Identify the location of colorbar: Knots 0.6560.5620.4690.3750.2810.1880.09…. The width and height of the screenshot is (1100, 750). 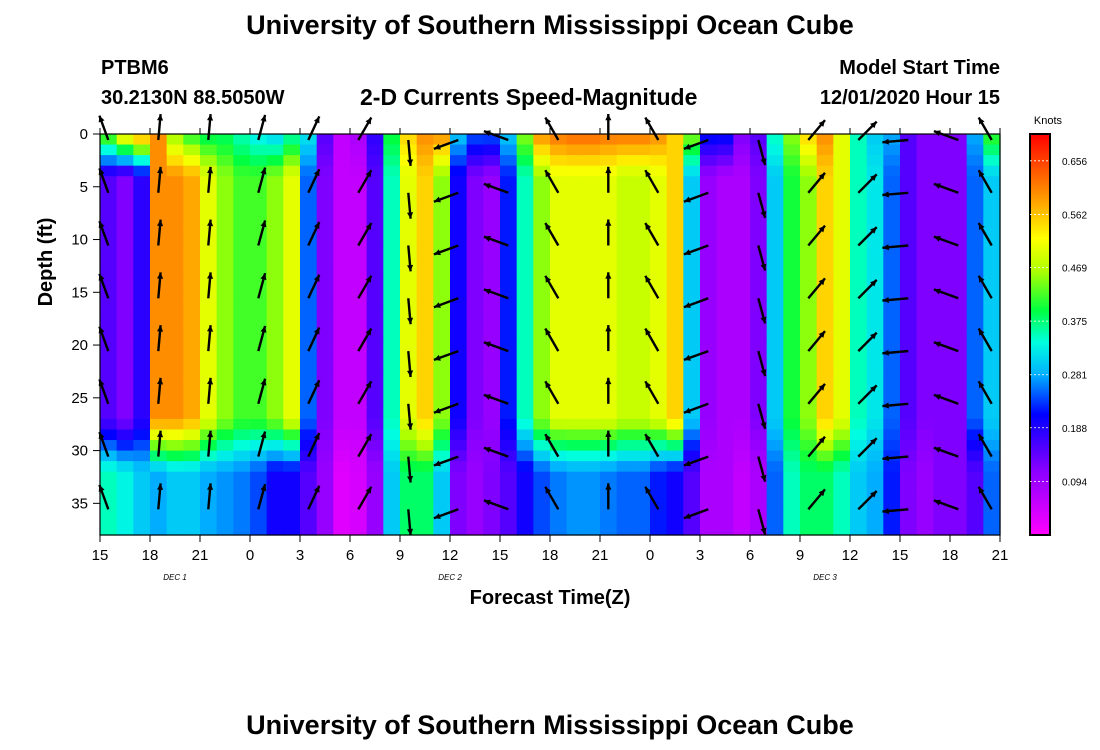
(1058, 325).